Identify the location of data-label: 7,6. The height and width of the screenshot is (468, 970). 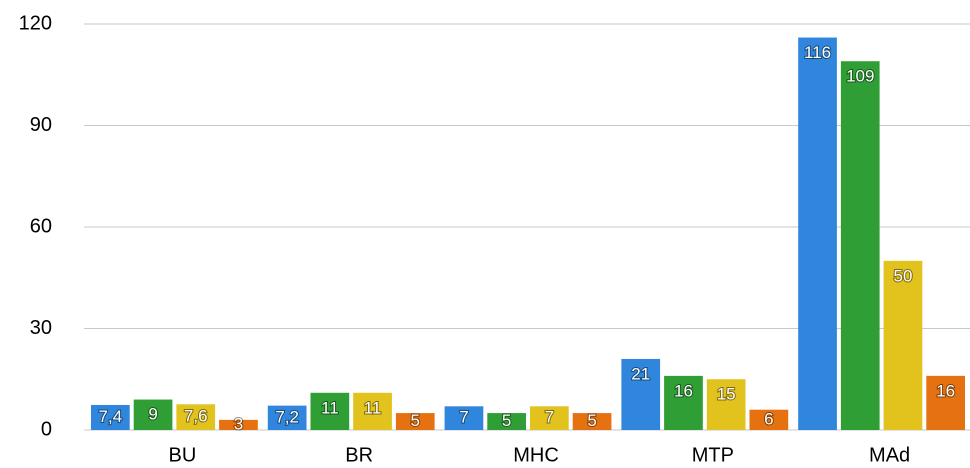
(196, 416).